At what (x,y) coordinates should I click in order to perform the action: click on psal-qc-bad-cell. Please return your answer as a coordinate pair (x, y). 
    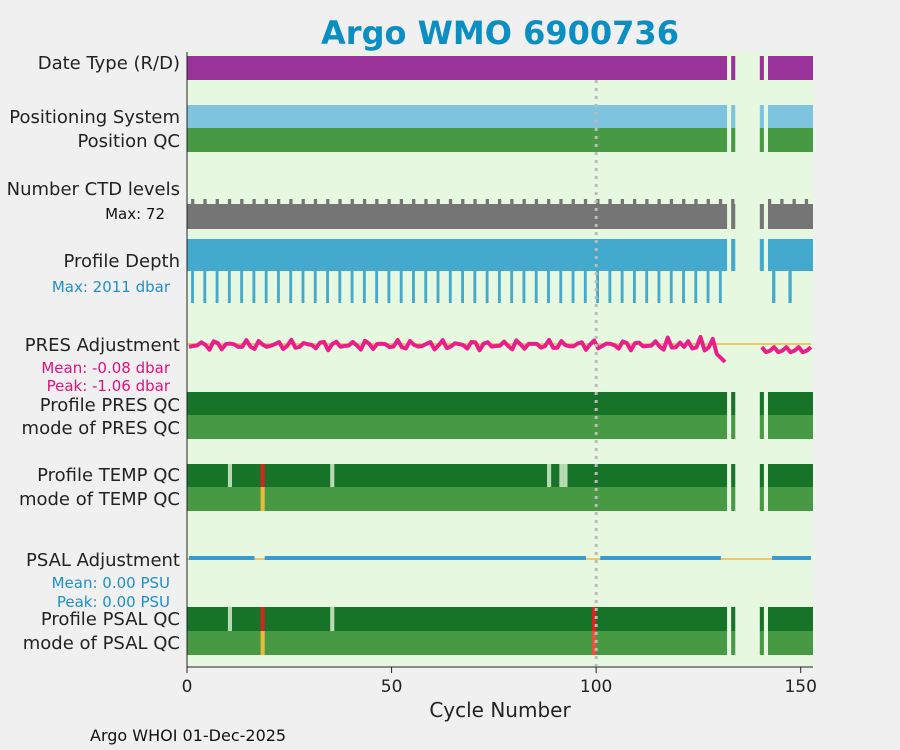
    Looking at the image, I should click on (262, 619).